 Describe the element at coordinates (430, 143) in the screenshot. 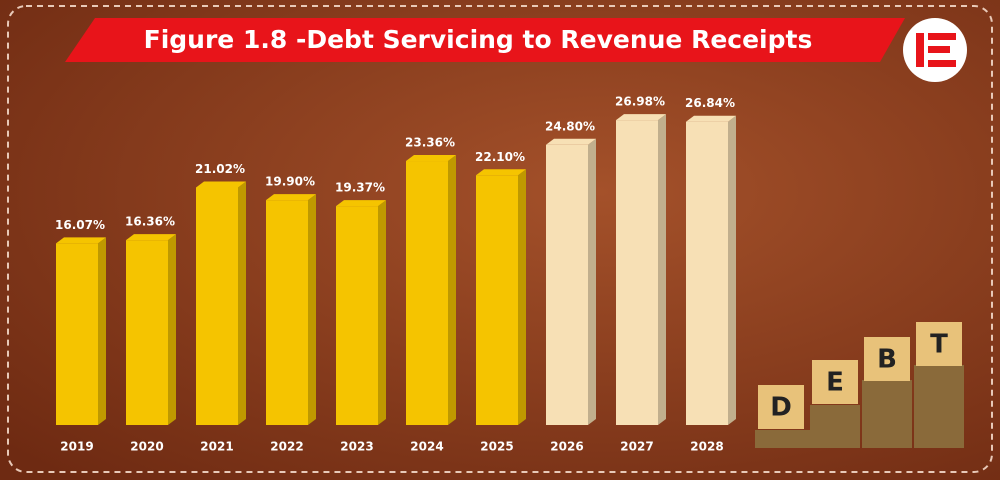

I see `value-label: 23.36%` at that location.